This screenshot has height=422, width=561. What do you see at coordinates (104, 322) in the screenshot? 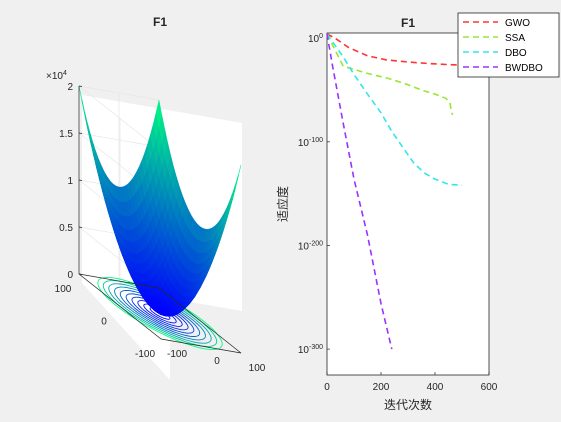
I see `y-tick-label: 0` at bounding box center [104, 322].